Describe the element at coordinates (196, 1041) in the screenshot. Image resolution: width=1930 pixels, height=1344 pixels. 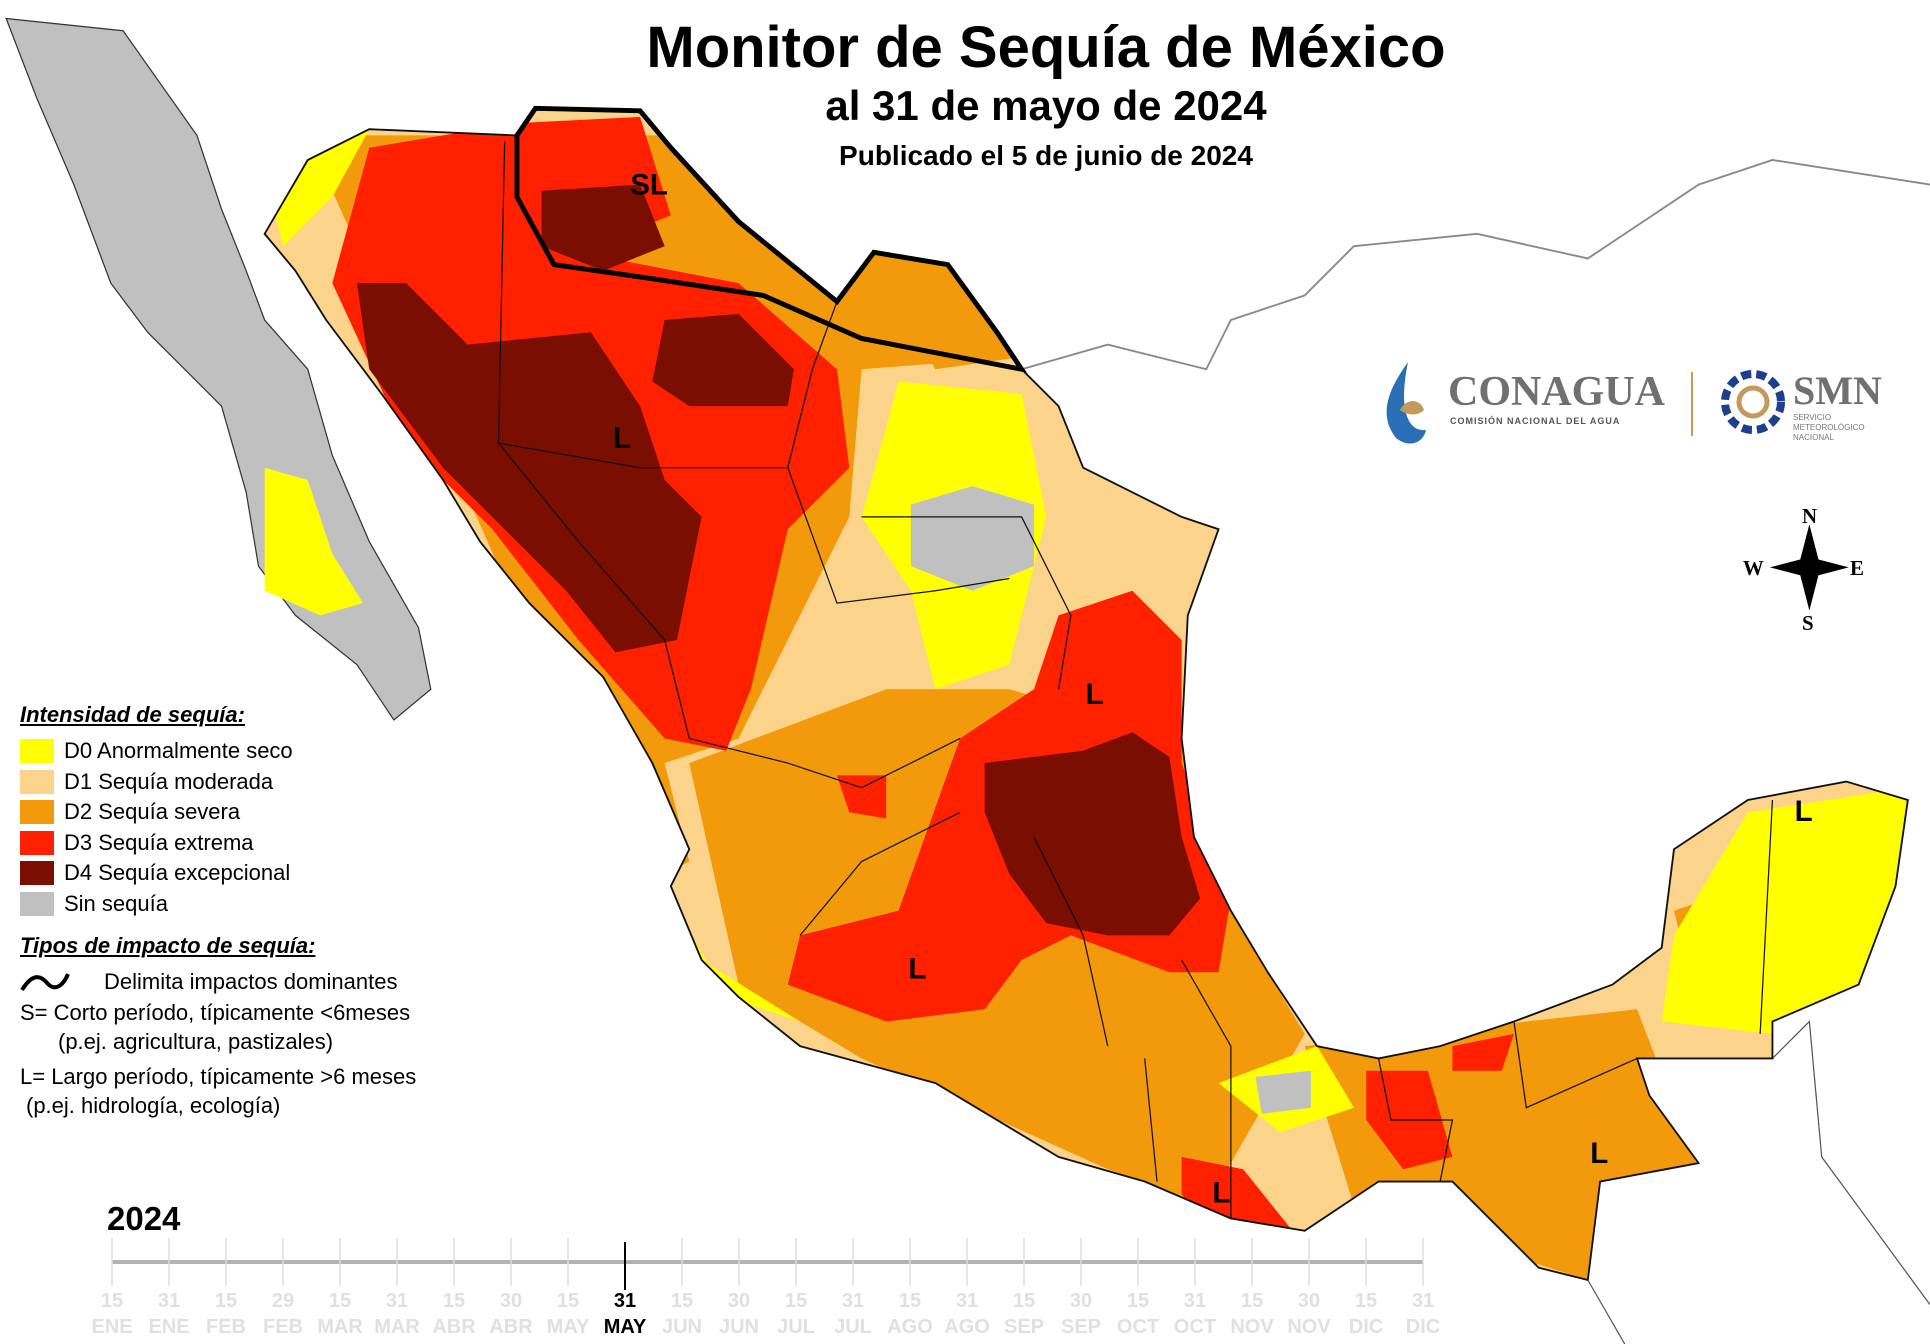
I see `short-term-example: (p.ej. agricultura, pastizales)` at that location.